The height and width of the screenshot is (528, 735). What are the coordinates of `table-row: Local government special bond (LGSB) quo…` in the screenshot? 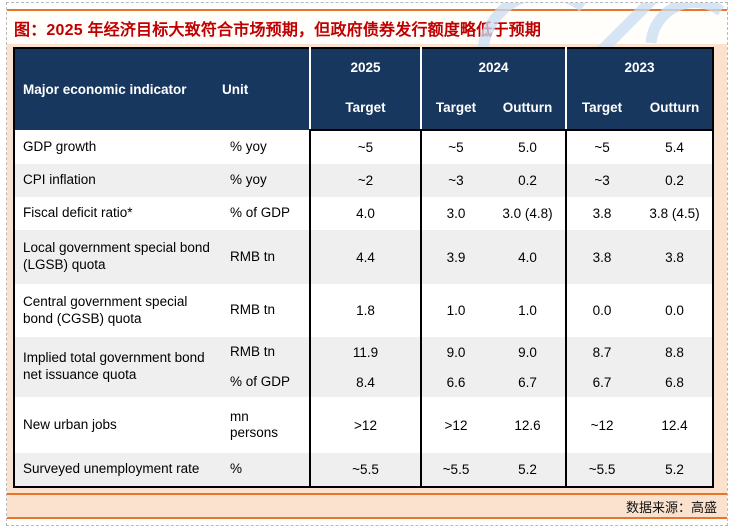 It's located at (364, 257).